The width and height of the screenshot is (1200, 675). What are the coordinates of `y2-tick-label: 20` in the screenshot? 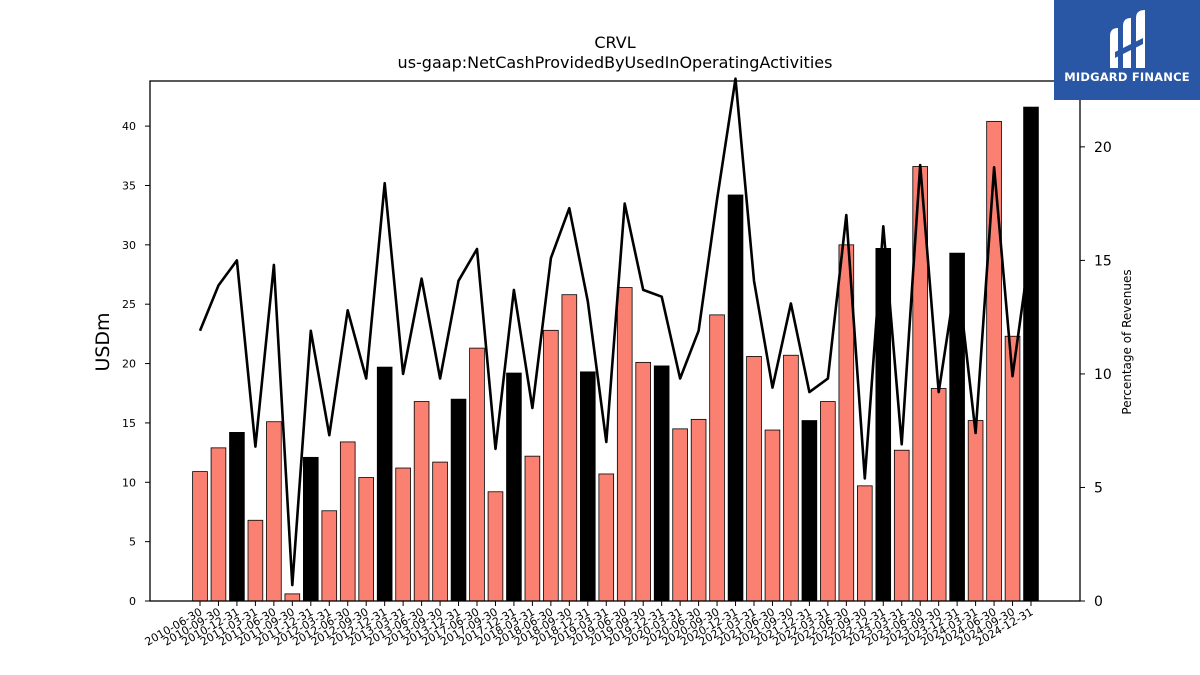 It's located at (1103, 148).